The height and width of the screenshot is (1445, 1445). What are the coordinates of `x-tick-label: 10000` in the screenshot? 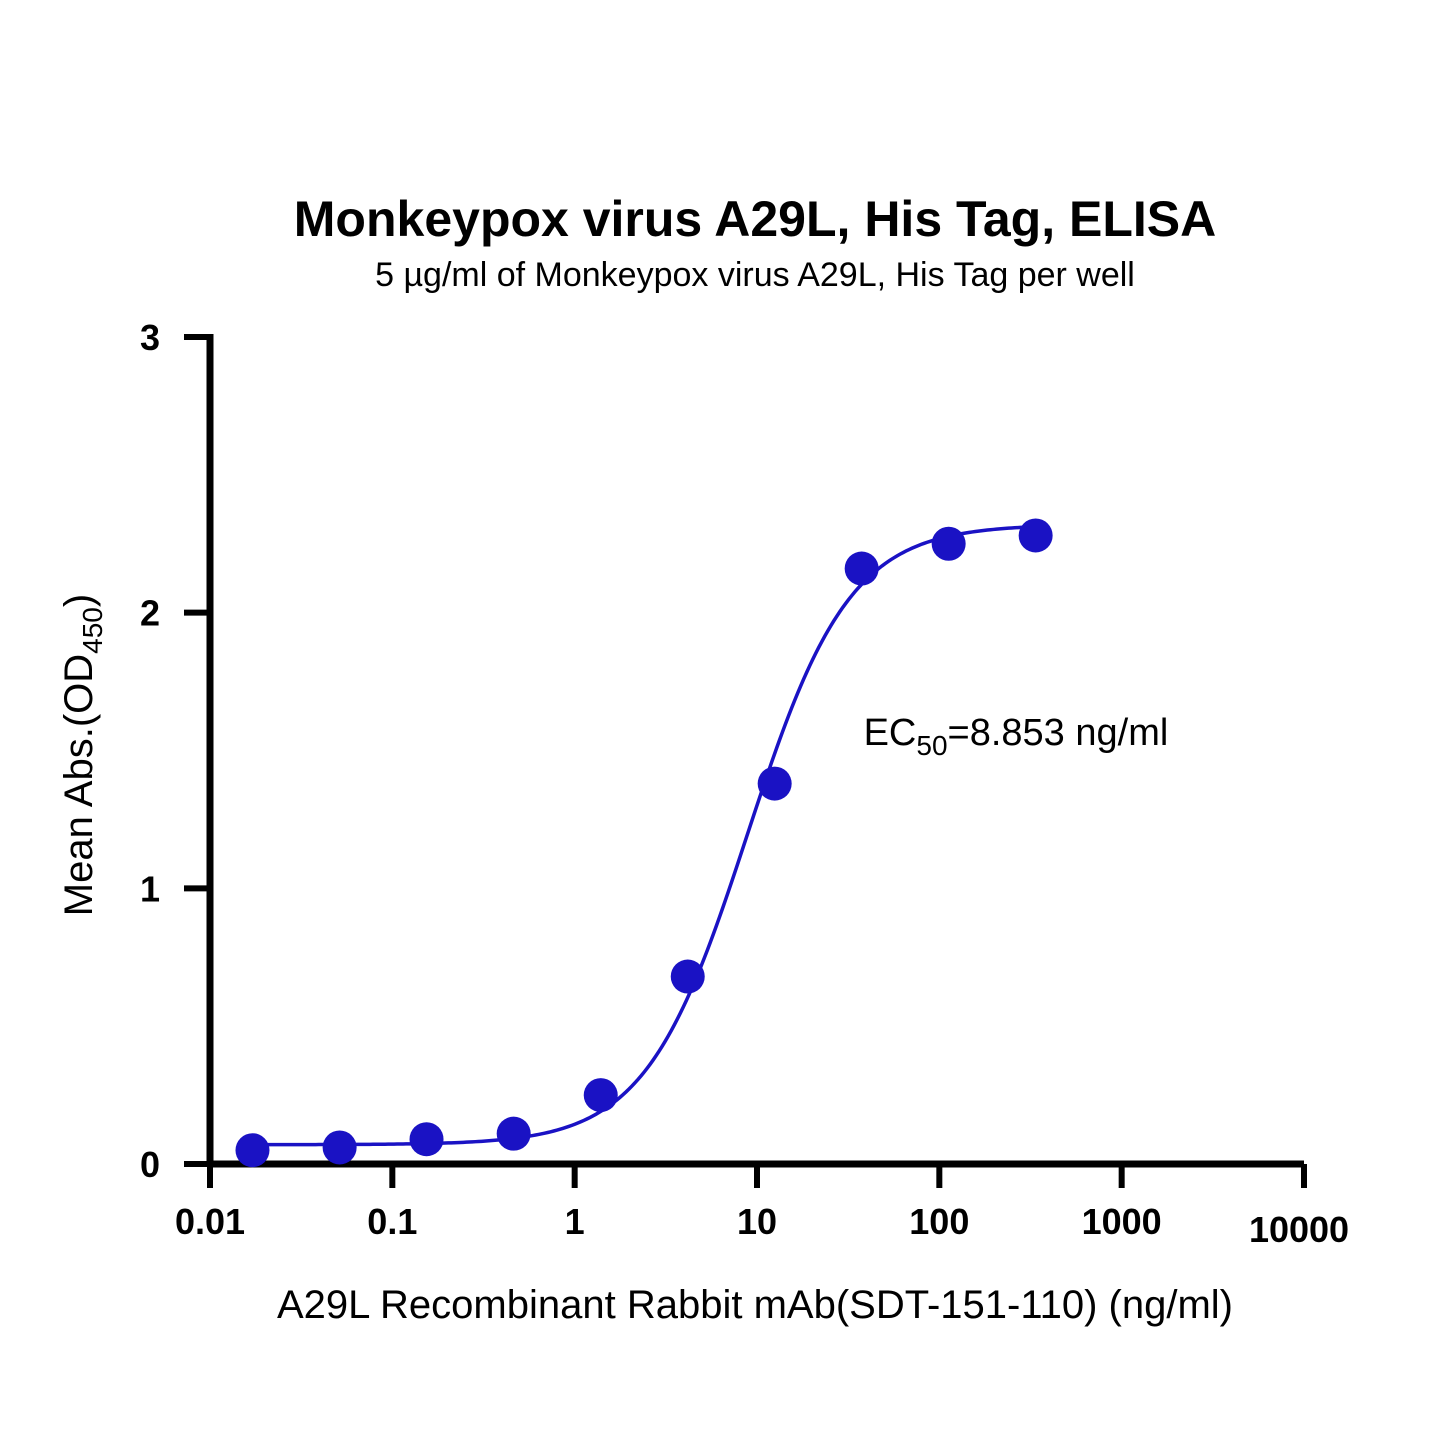 It's located at (1299, 1229).